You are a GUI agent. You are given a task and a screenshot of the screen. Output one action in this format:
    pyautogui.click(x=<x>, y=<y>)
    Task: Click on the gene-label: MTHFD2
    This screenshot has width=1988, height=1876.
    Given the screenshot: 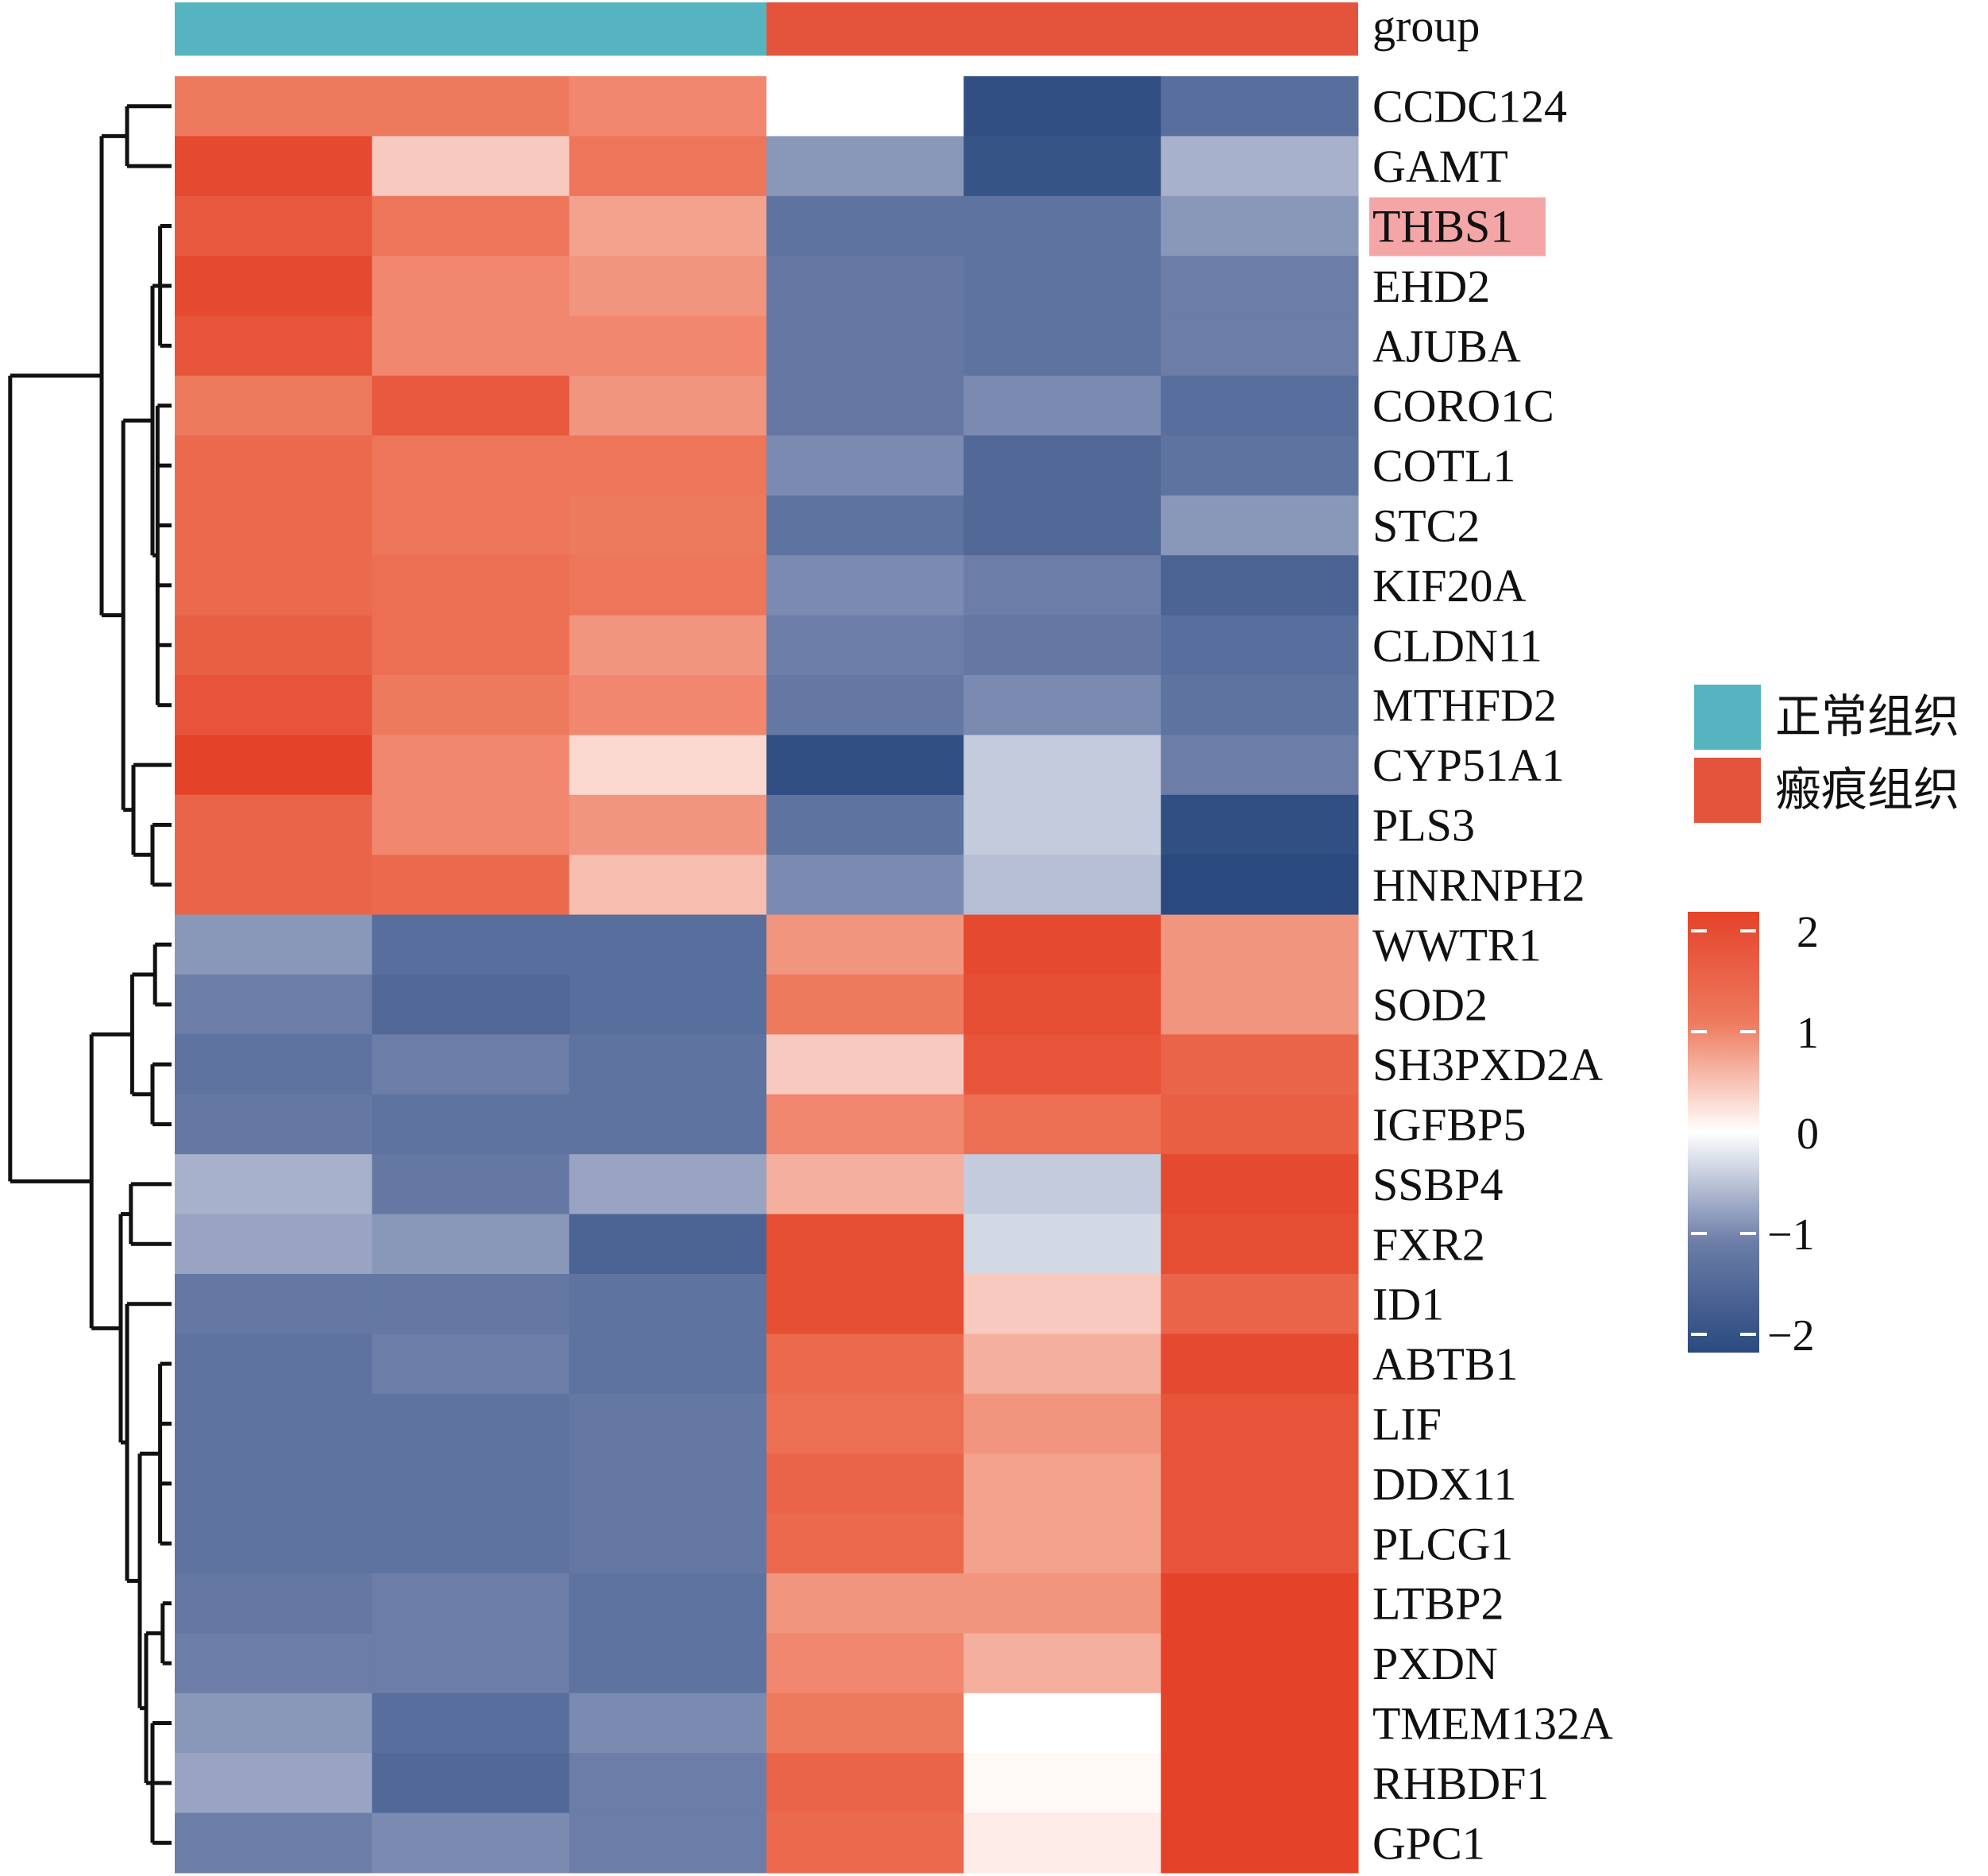 What is the action you would take?
    pyautogui.click(x=1464, y=705)
    